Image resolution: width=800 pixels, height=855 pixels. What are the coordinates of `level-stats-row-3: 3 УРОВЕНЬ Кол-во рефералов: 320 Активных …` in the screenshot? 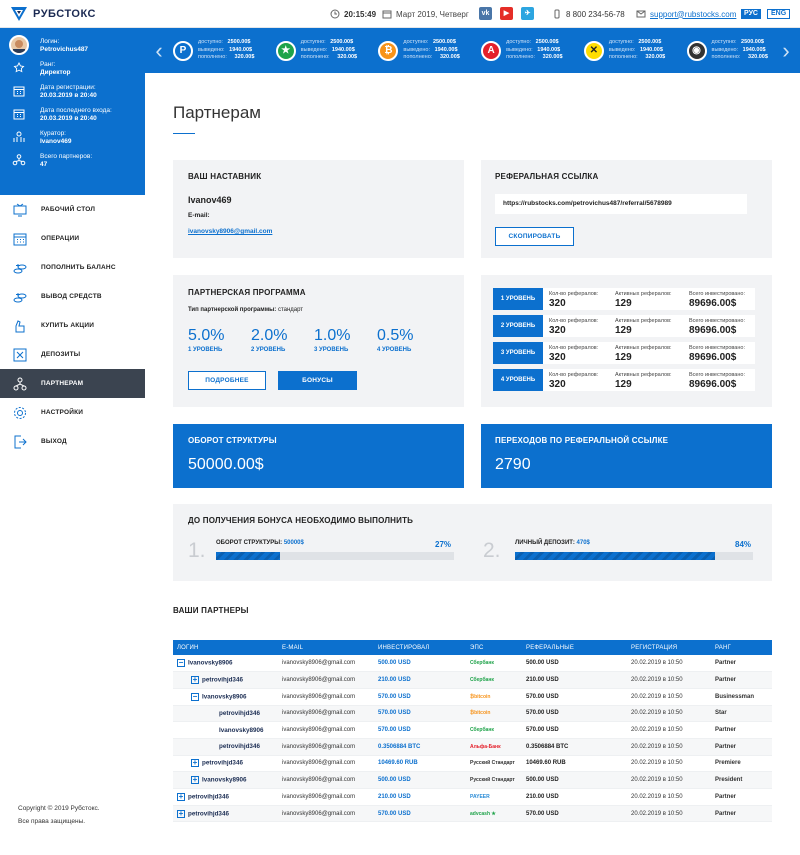 It's located at (624, 353).